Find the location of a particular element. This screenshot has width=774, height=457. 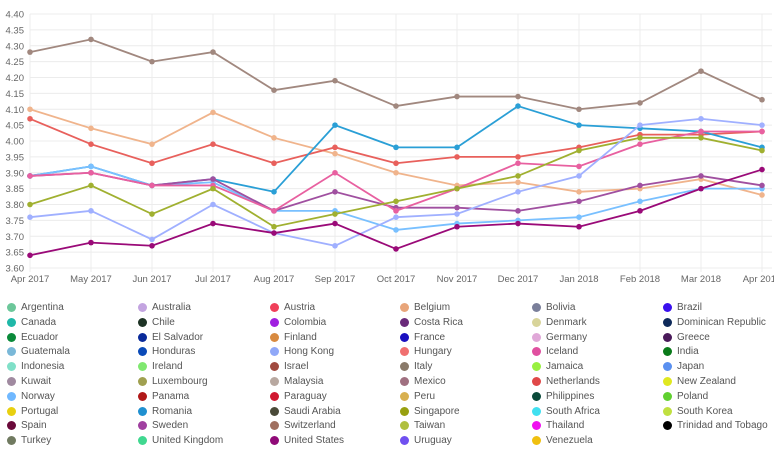

legend-item-italy: Italy is located at coordinates (416, 366).